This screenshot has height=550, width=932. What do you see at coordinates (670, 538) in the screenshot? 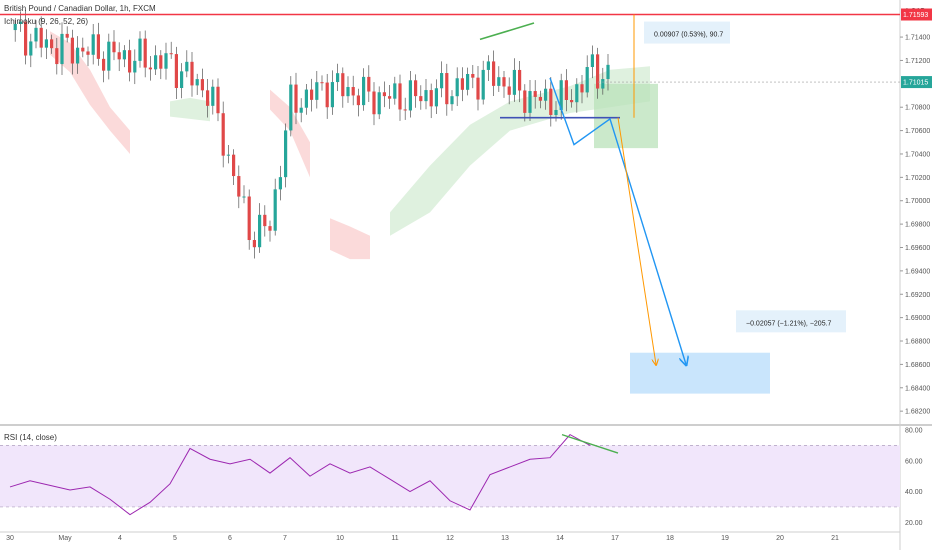
I see `x-tick-label: 18` at bounding box center [670, 538].